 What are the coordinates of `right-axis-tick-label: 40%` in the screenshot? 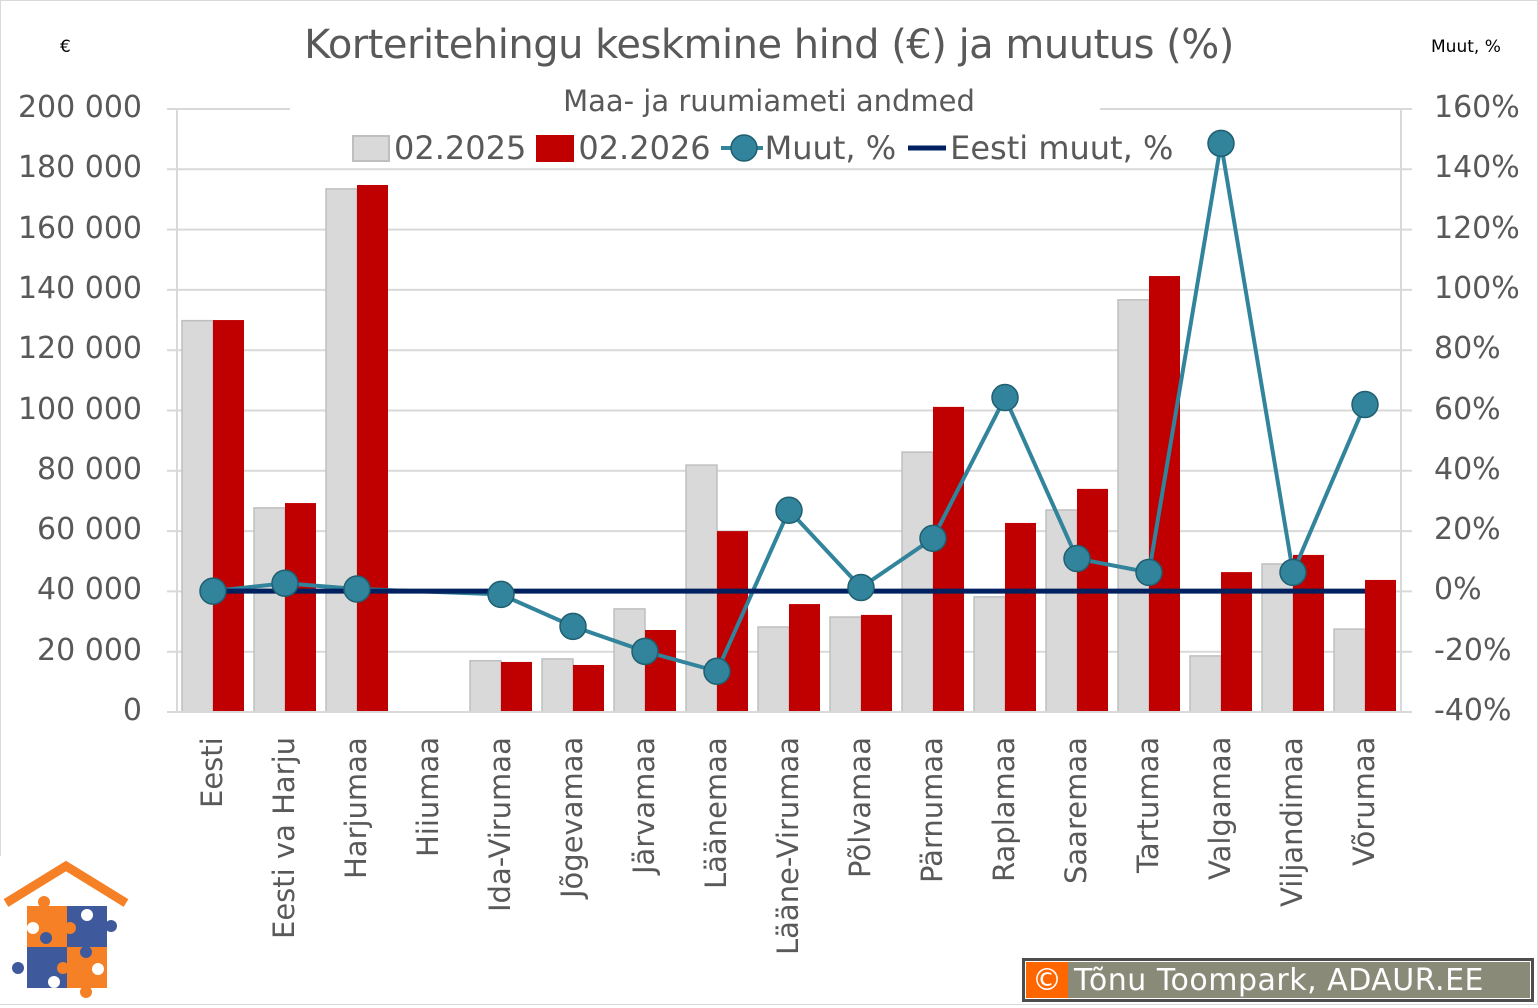 It's located at (1467, 469).